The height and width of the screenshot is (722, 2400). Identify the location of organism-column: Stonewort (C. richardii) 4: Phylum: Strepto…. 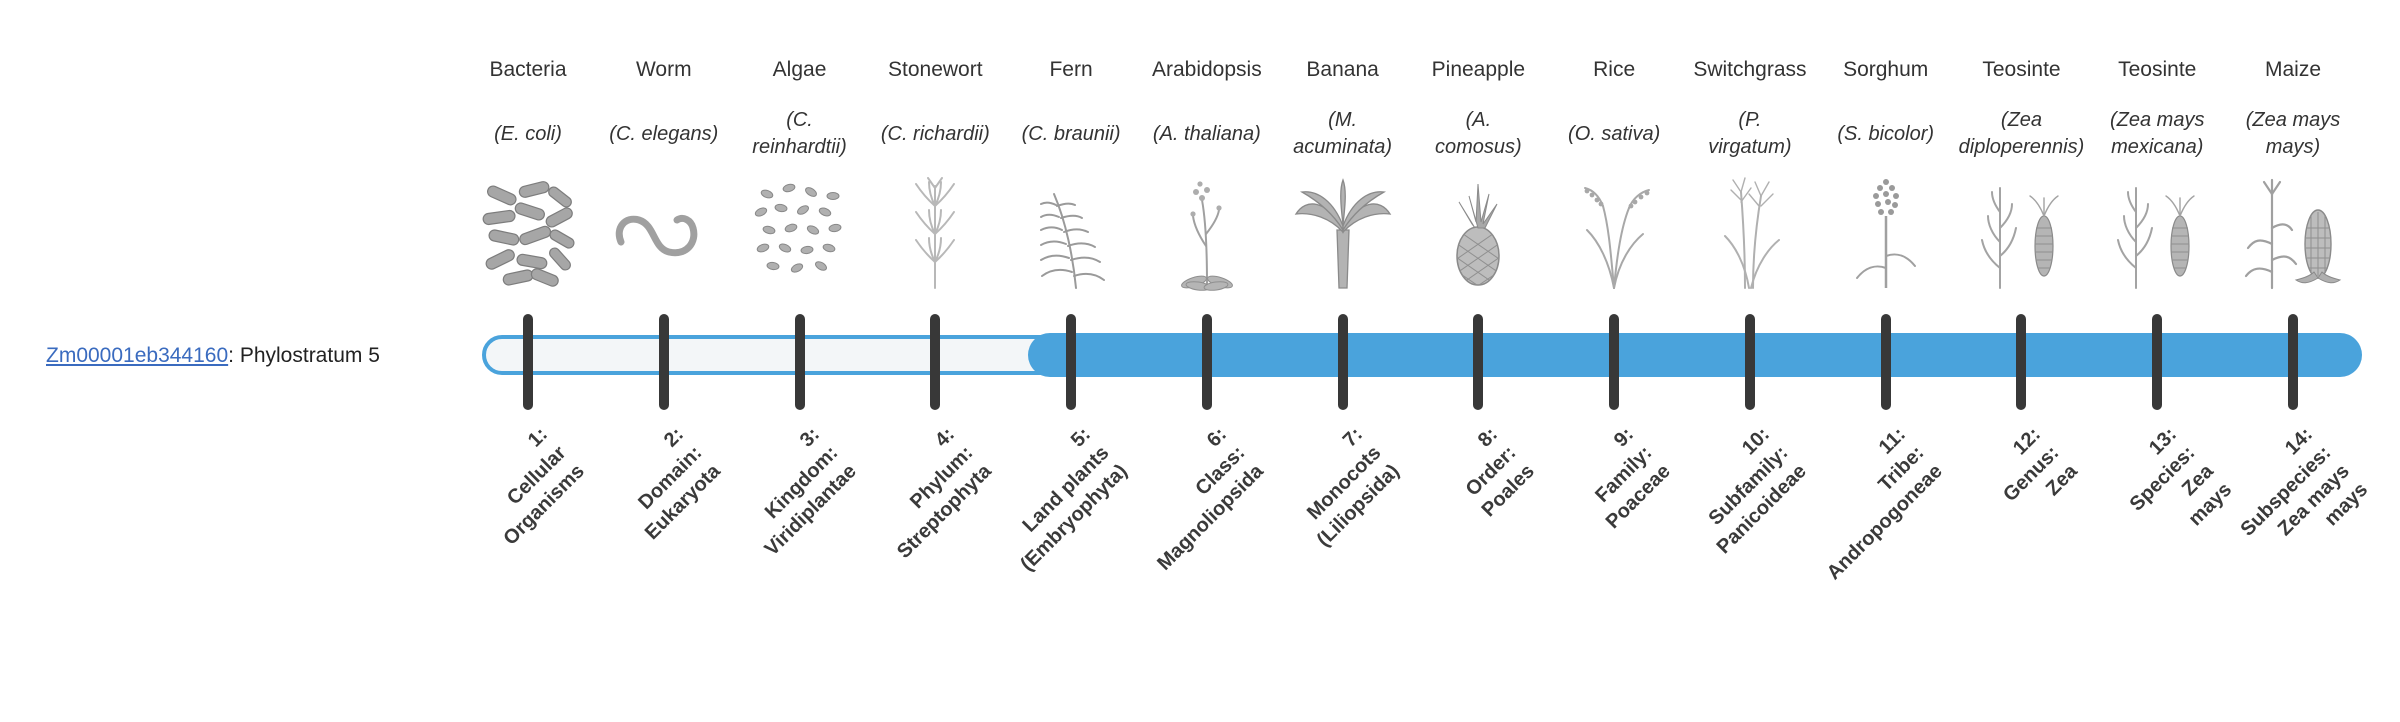
(935, 290).